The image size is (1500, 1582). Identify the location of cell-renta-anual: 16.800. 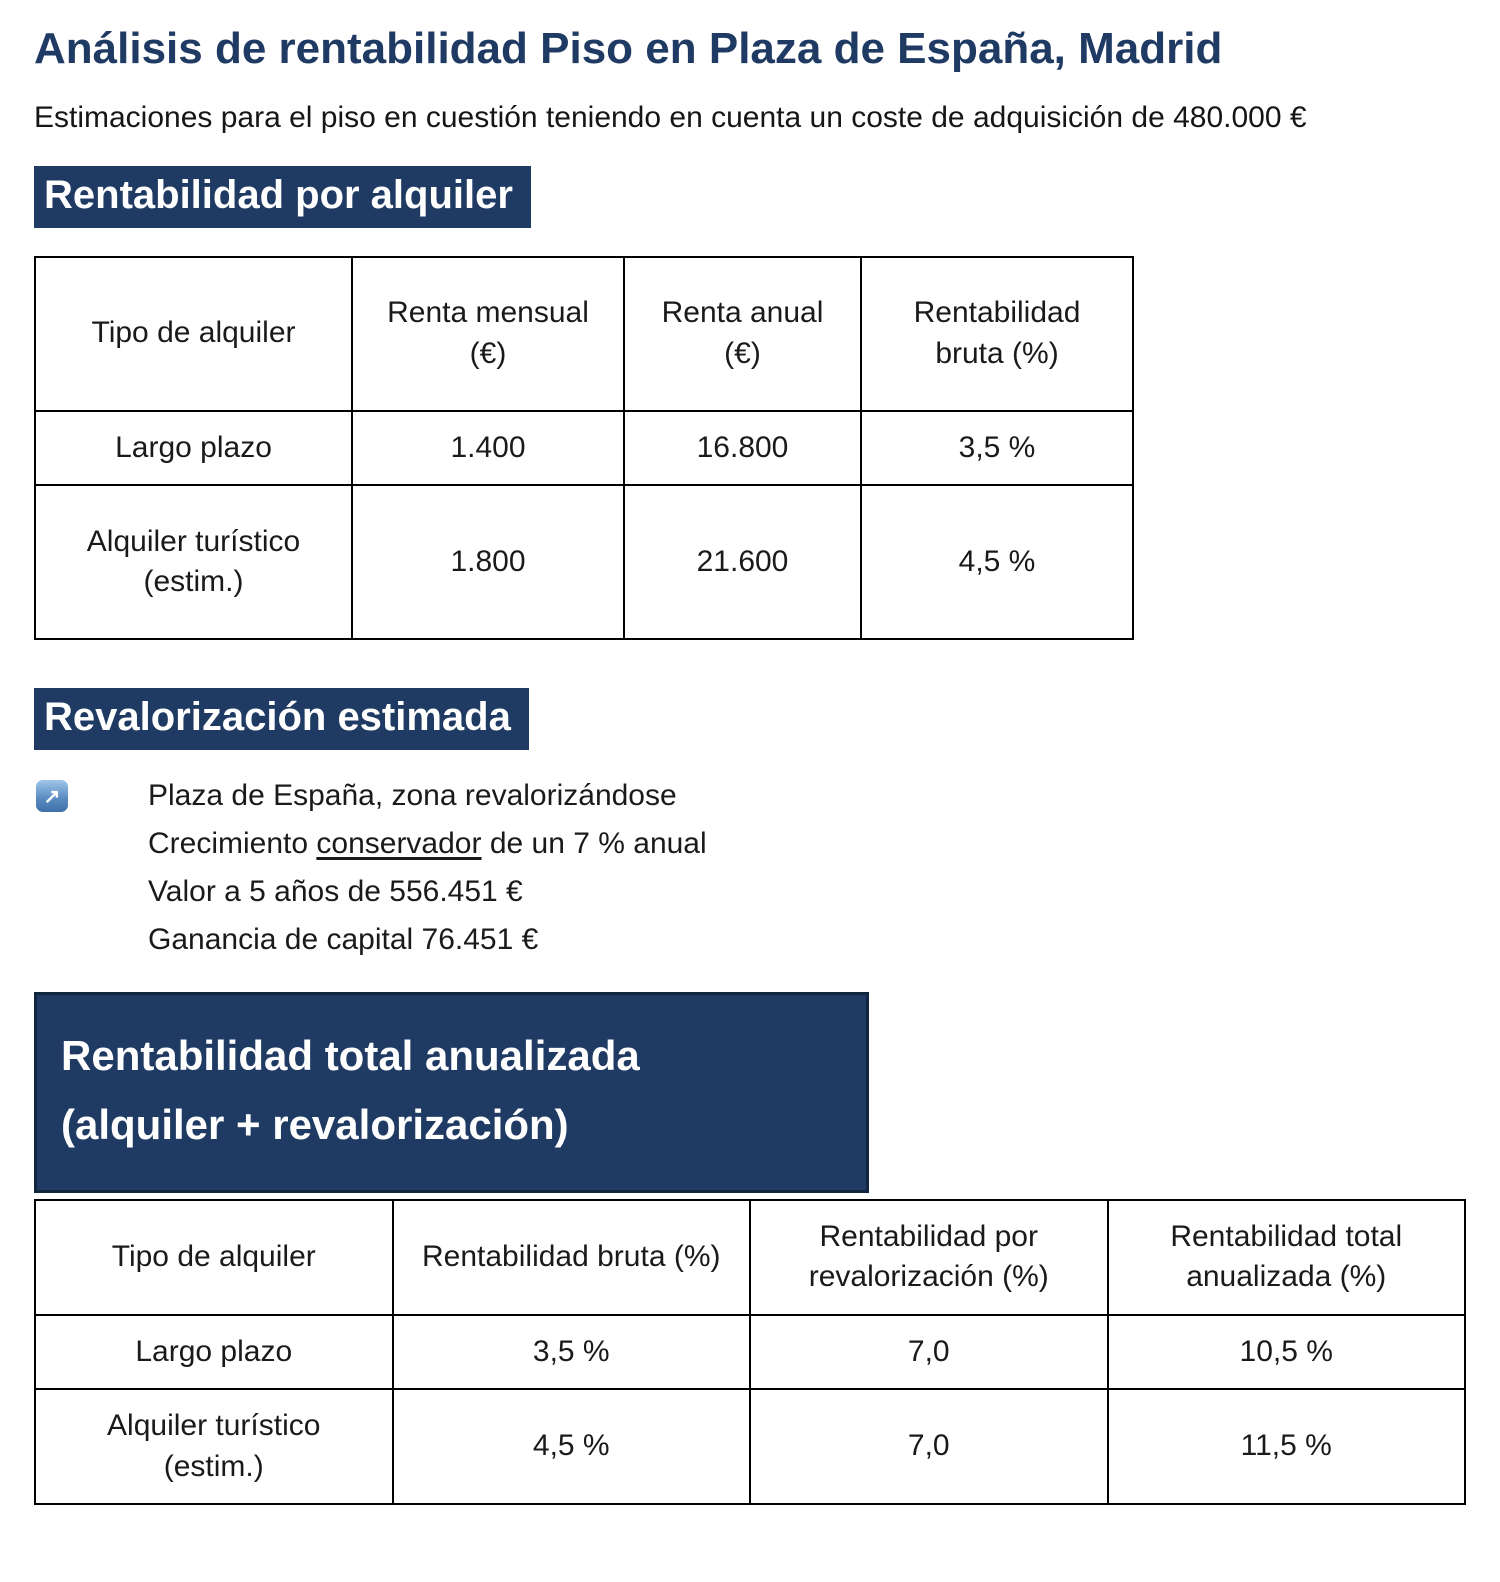
(742, 448).